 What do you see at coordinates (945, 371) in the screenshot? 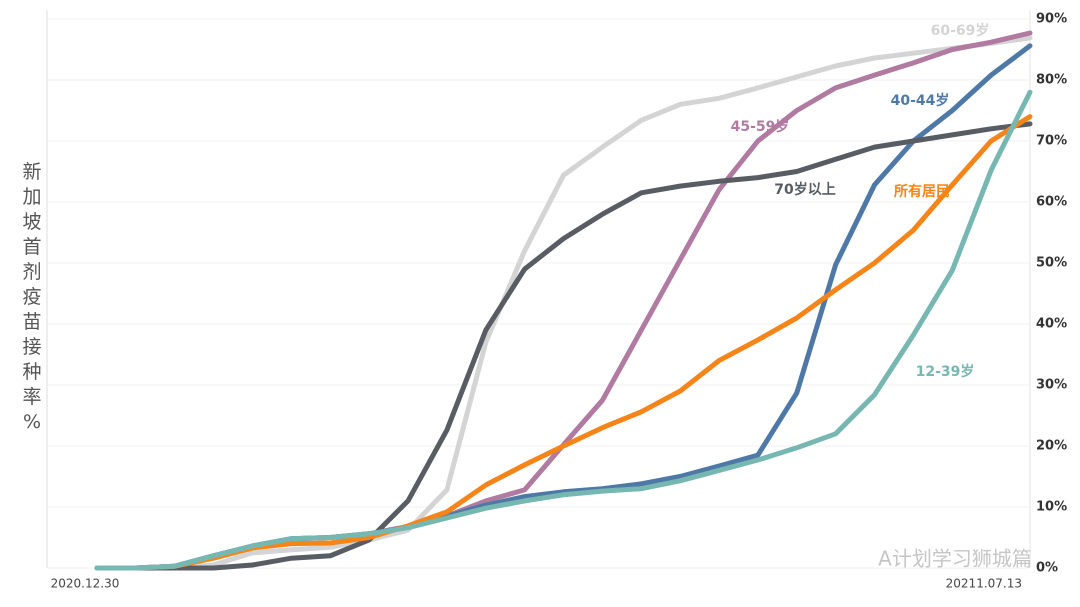
I see `series-label: 12-39岁` at bounding box center [945, 371].